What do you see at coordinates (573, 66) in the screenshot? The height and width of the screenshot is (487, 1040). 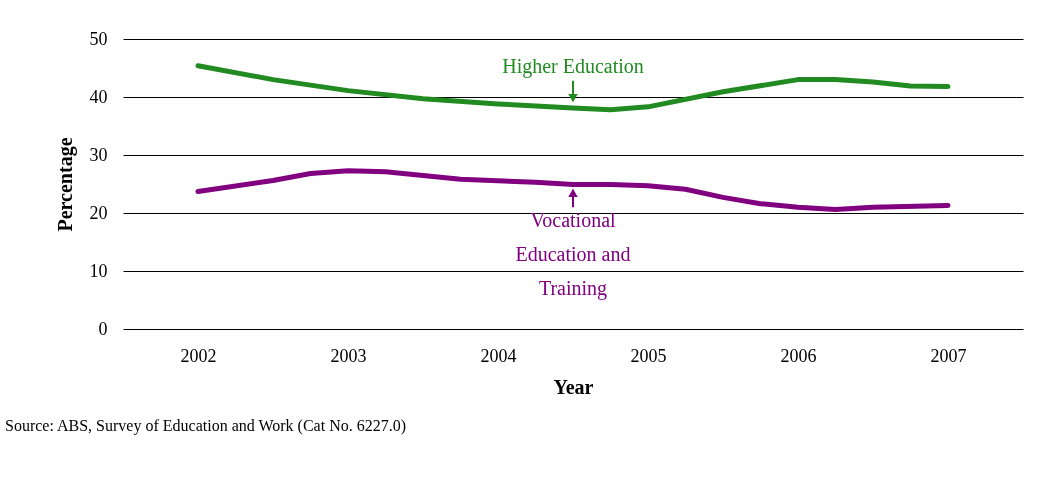 I see `annotation: Higher Education` at bounding box center [573, 66].